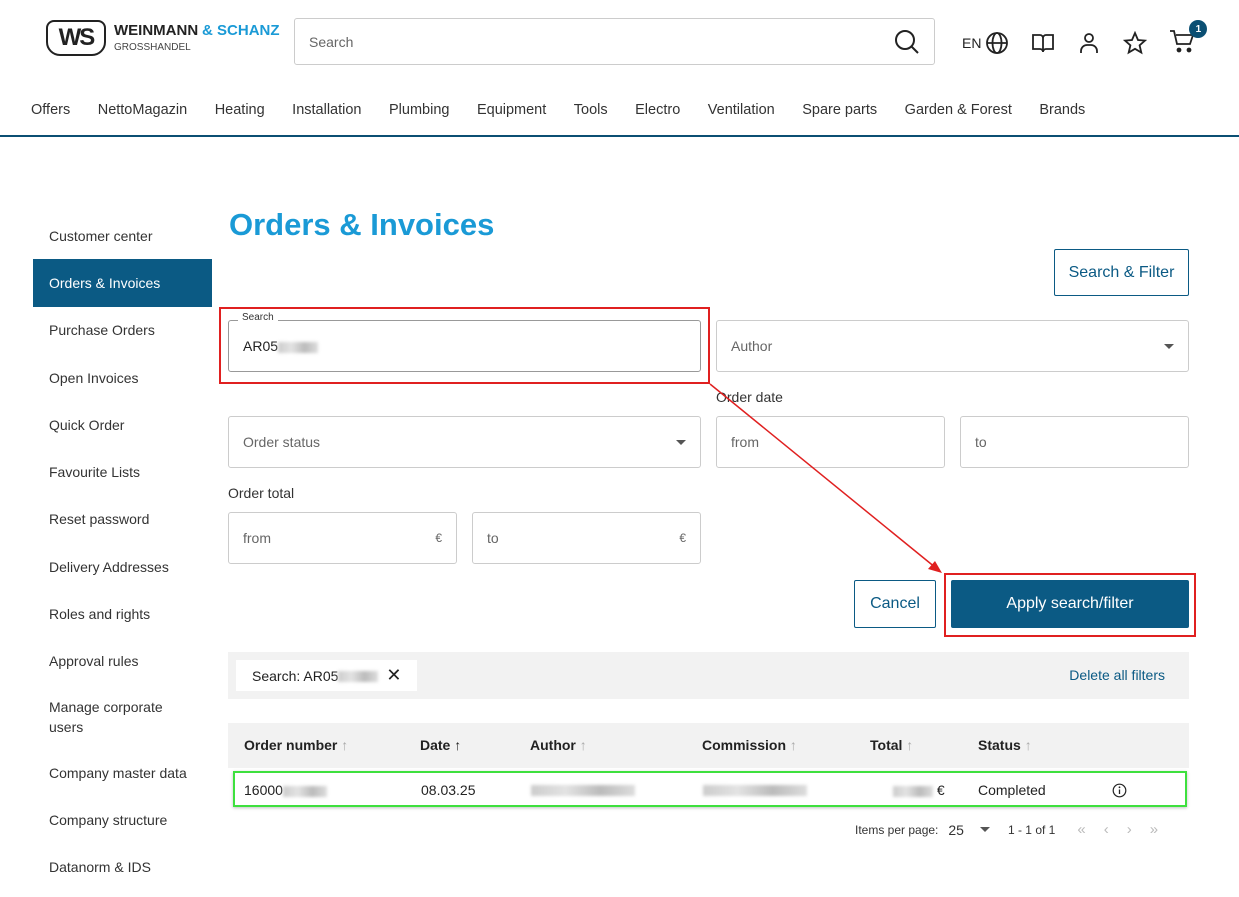 The width and height of the screenshot is (1239, 897). What do you see at coordinates (1074, 442) in the screenshot?
I see `order-date-to-input: to` at bounding box center [1074, 442].